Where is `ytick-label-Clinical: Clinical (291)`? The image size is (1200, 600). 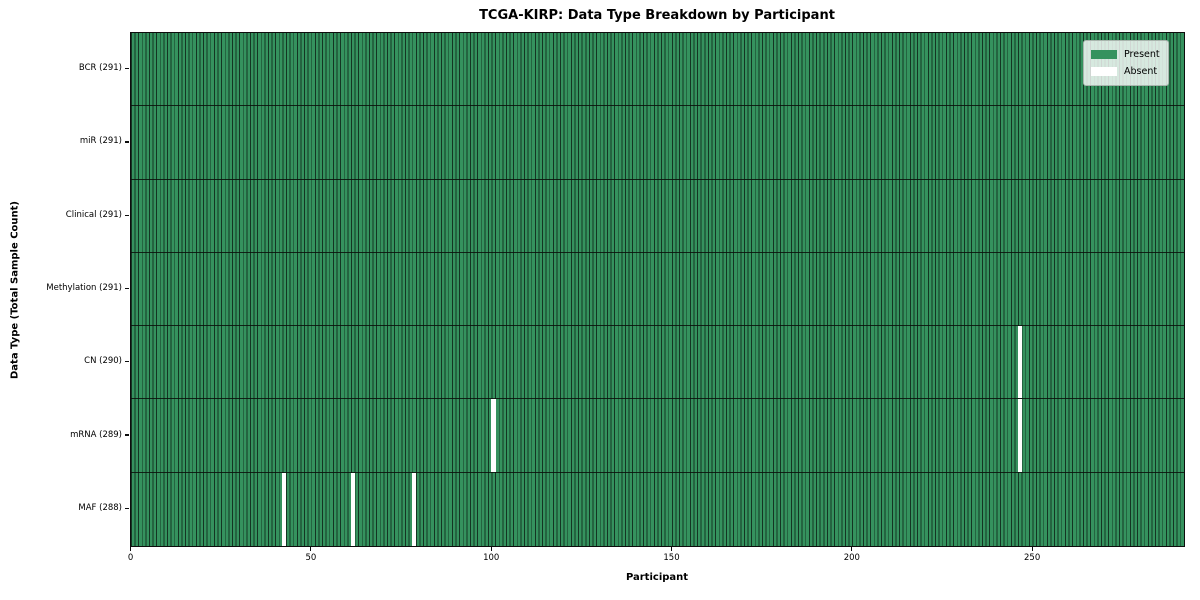 ytick-label-Clinical: Clinical (291) is located at coordinates (93, 214).